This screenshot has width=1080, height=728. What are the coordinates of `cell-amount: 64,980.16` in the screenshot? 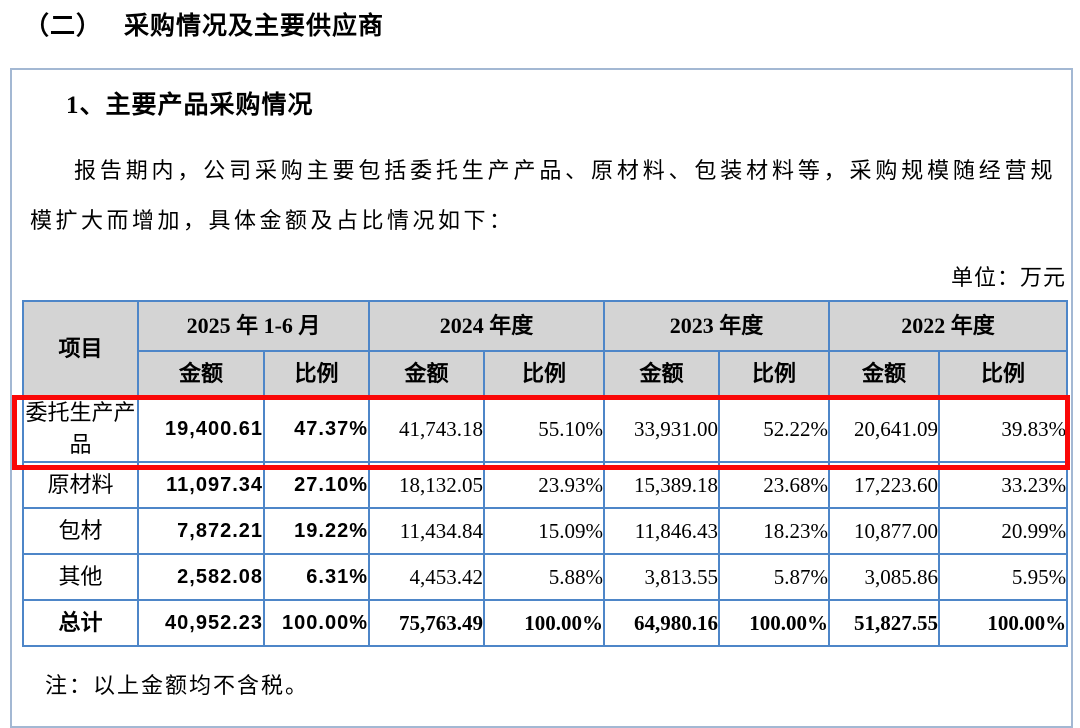 It's located at (662, 623).